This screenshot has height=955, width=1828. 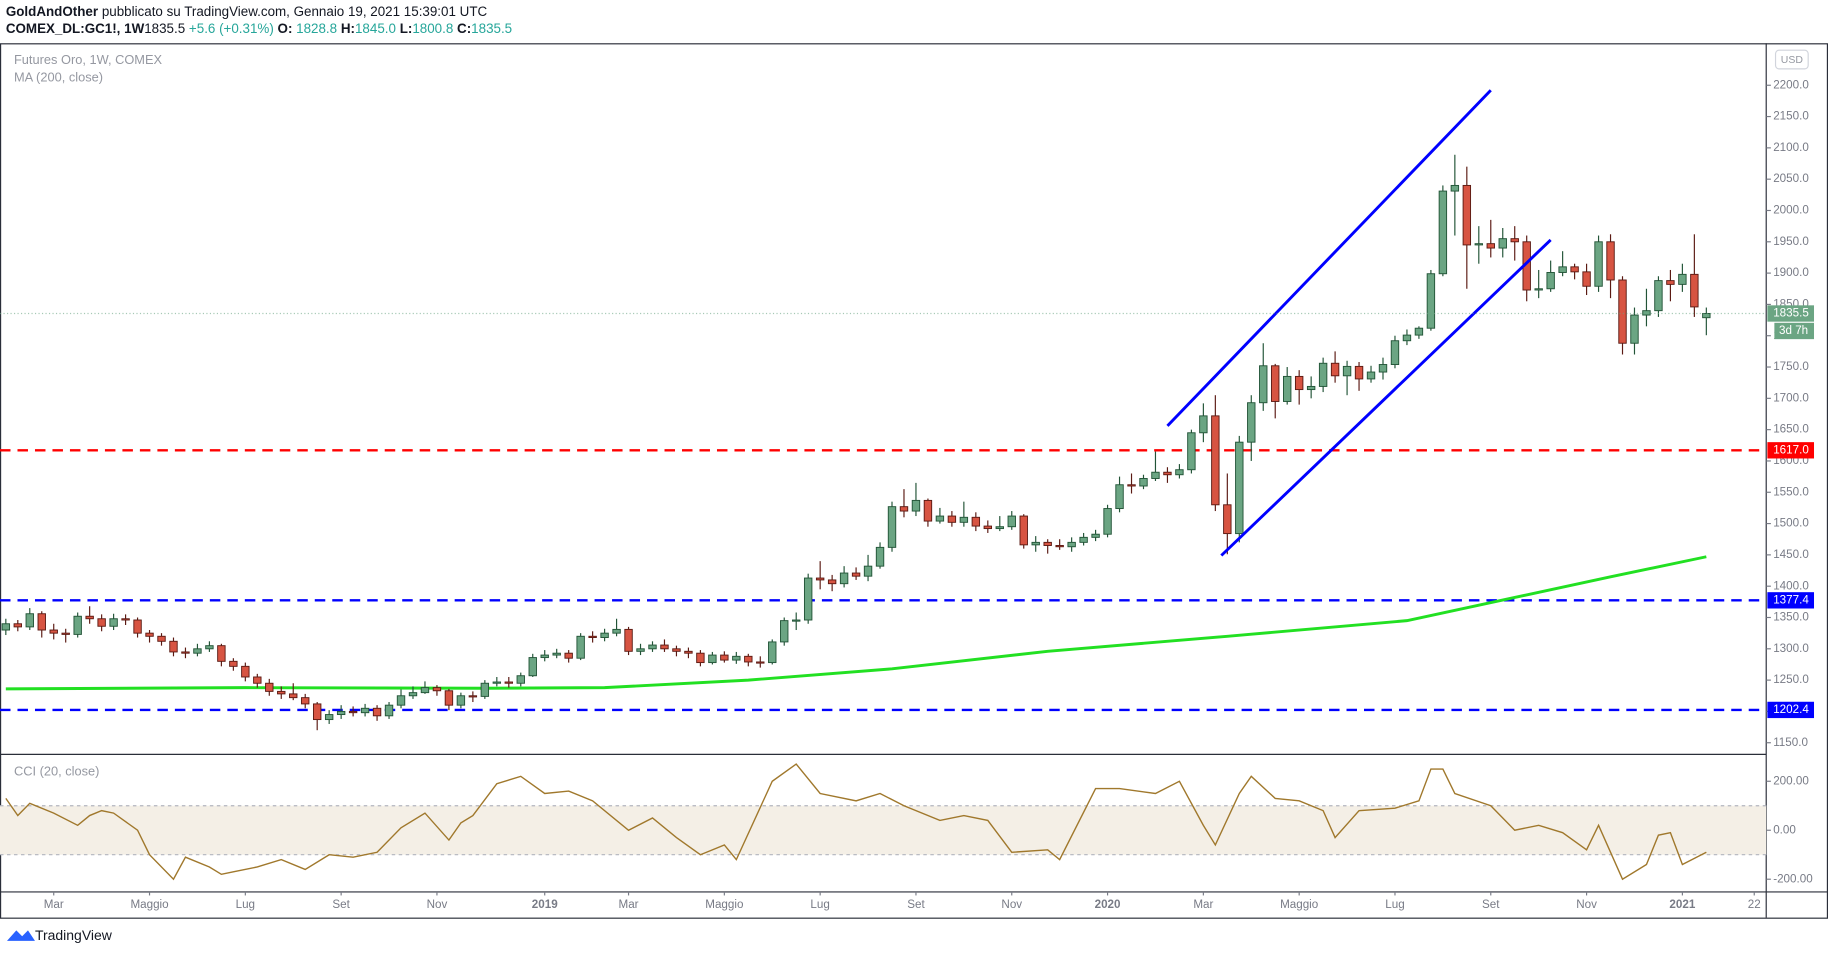 What do you see at coordinates (1791, 429) in the screenshot?
I see `y-tick-label: 1650.0` at bounding box center [1791, 429].